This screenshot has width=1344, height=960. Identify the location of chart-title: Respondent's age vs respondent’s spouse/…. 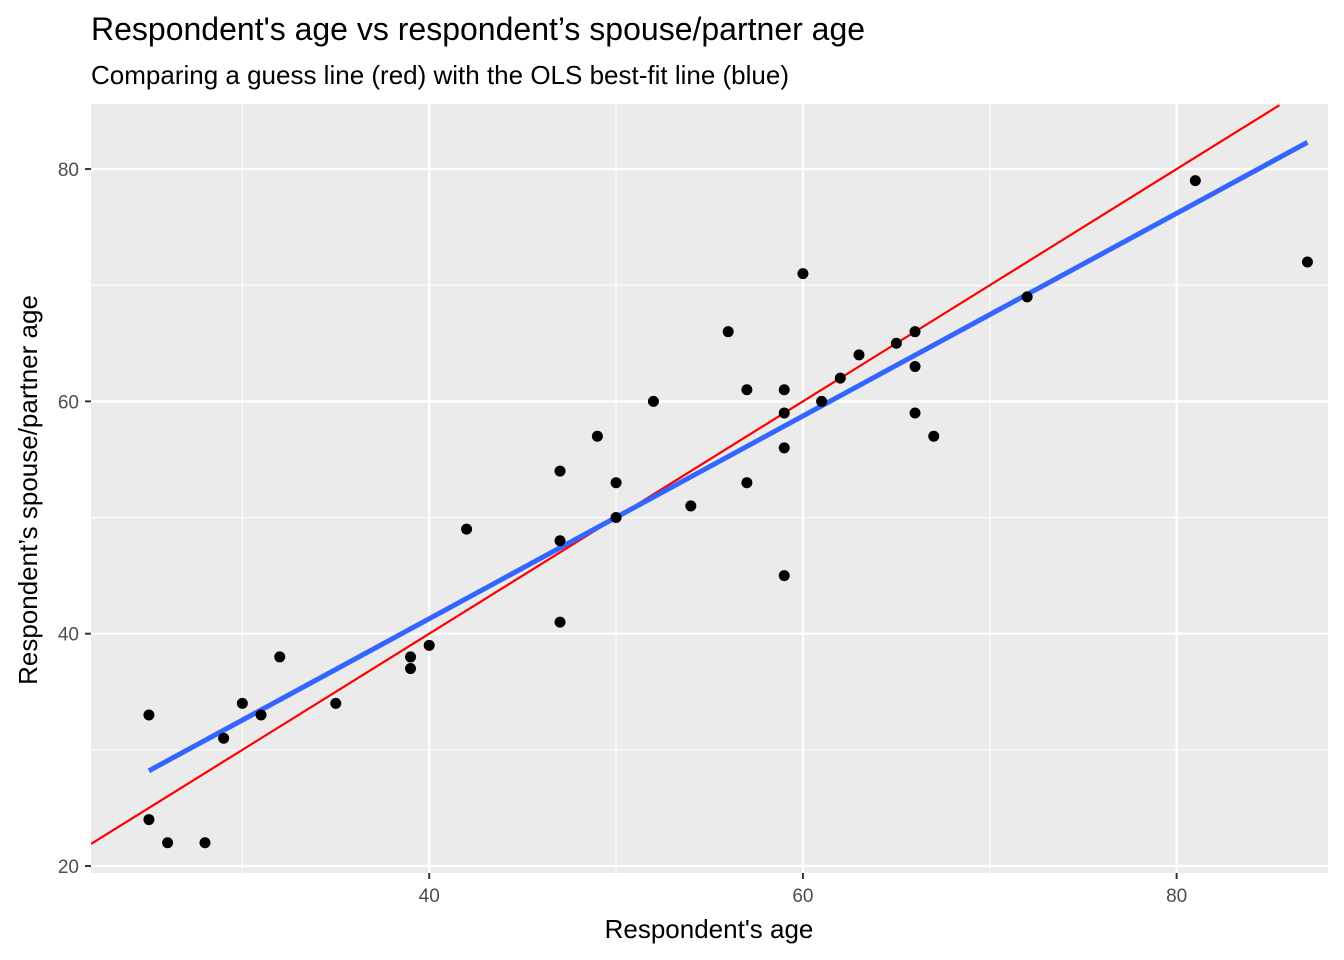
(478, 29).